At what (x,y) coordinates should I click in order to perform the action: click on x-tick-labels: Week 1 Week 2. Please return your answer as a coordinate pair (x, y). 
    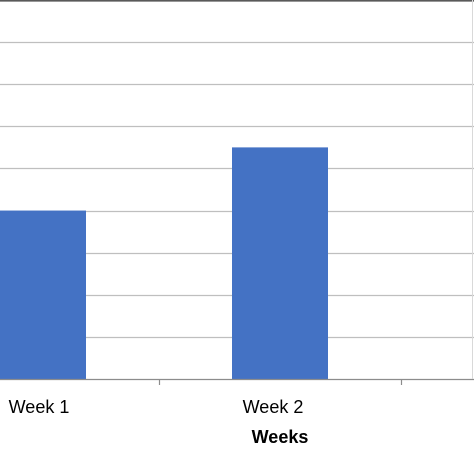
    Looking at the image, I should click on (156, 407).